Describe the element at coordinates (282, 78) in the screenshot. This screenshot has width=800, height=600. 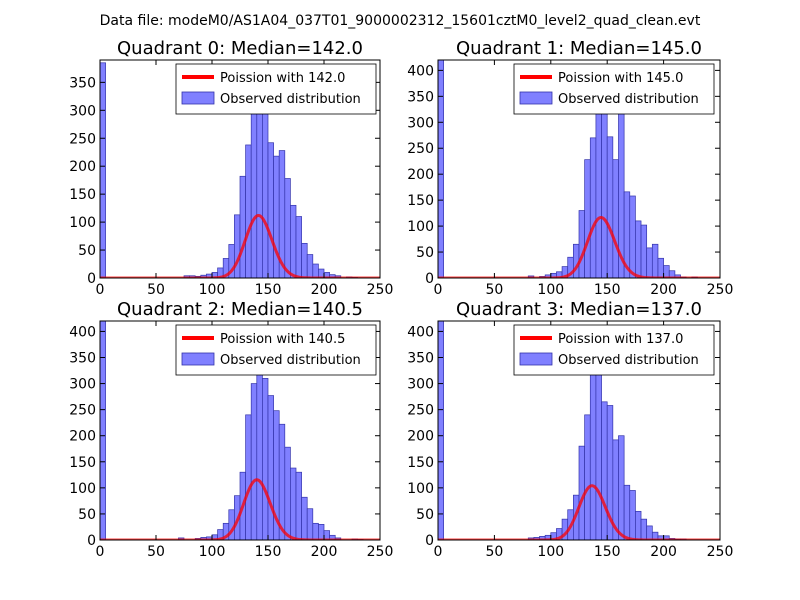
I see `legend-poisson-label: Poission with 142.0` at that location.